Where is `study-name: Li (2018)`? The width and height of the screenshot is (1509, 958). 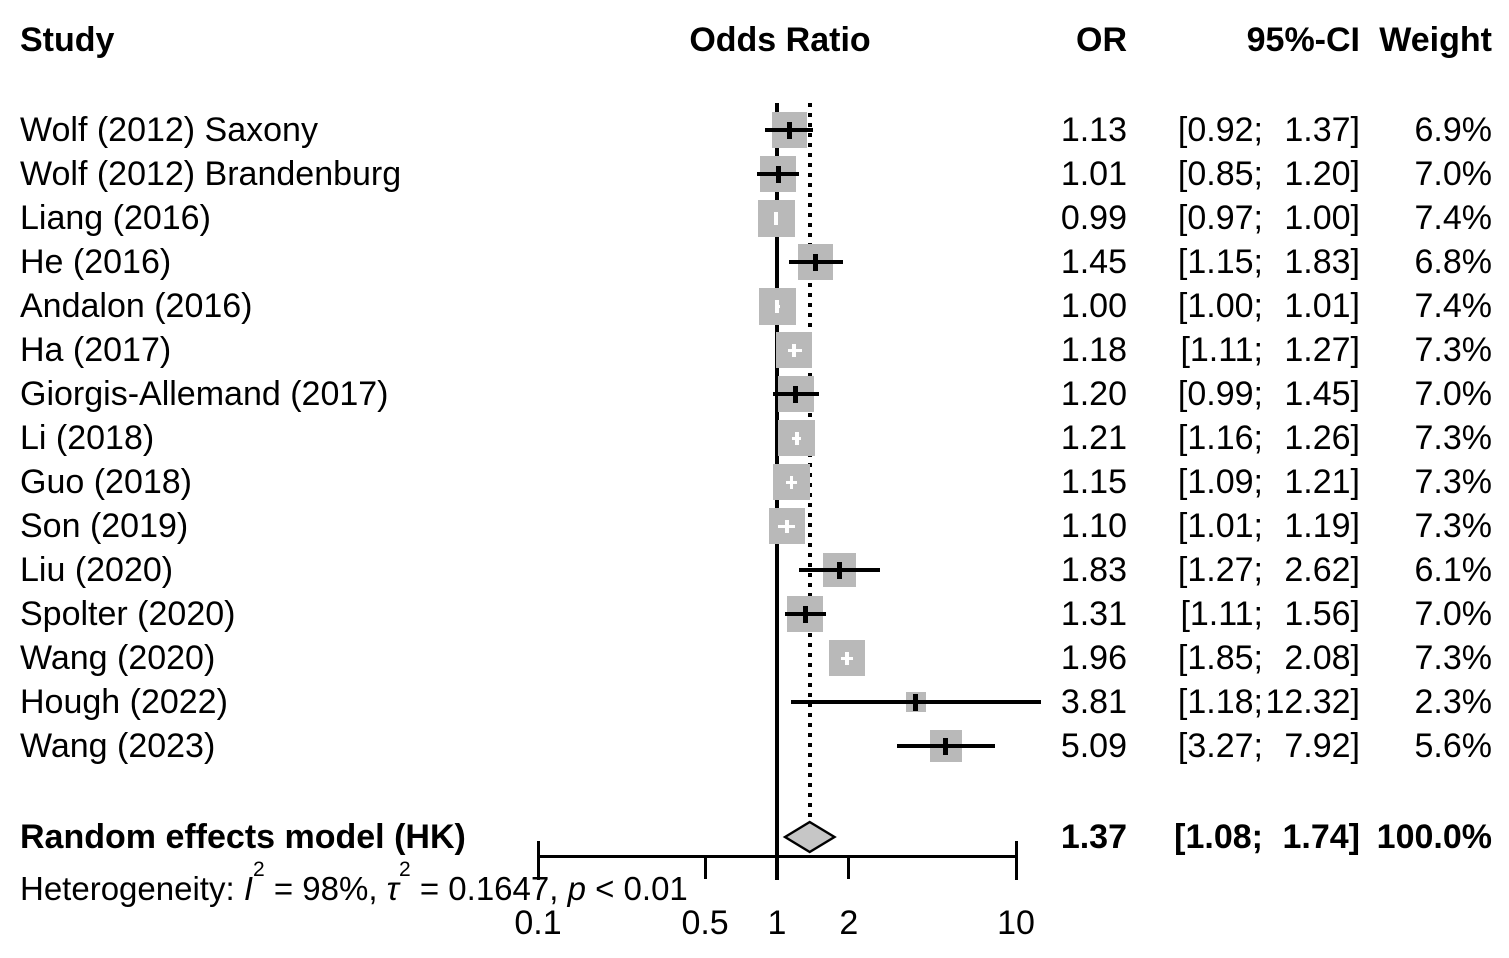
study-name: Li (2018) is located at coordinates (87, 438).